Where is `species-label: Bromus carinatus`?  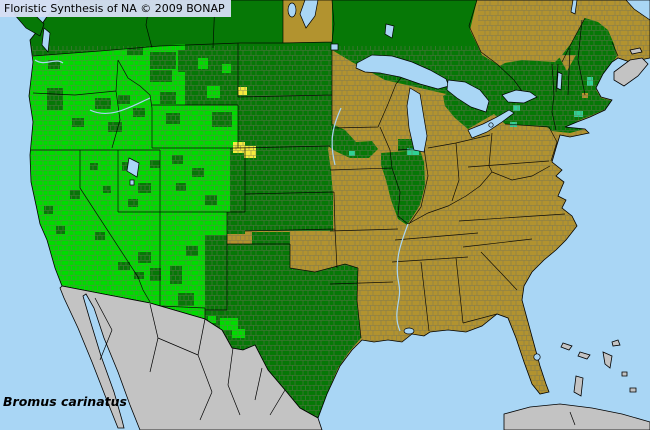
species-label: Bromus carinatus is located at coordinates (65, 401).